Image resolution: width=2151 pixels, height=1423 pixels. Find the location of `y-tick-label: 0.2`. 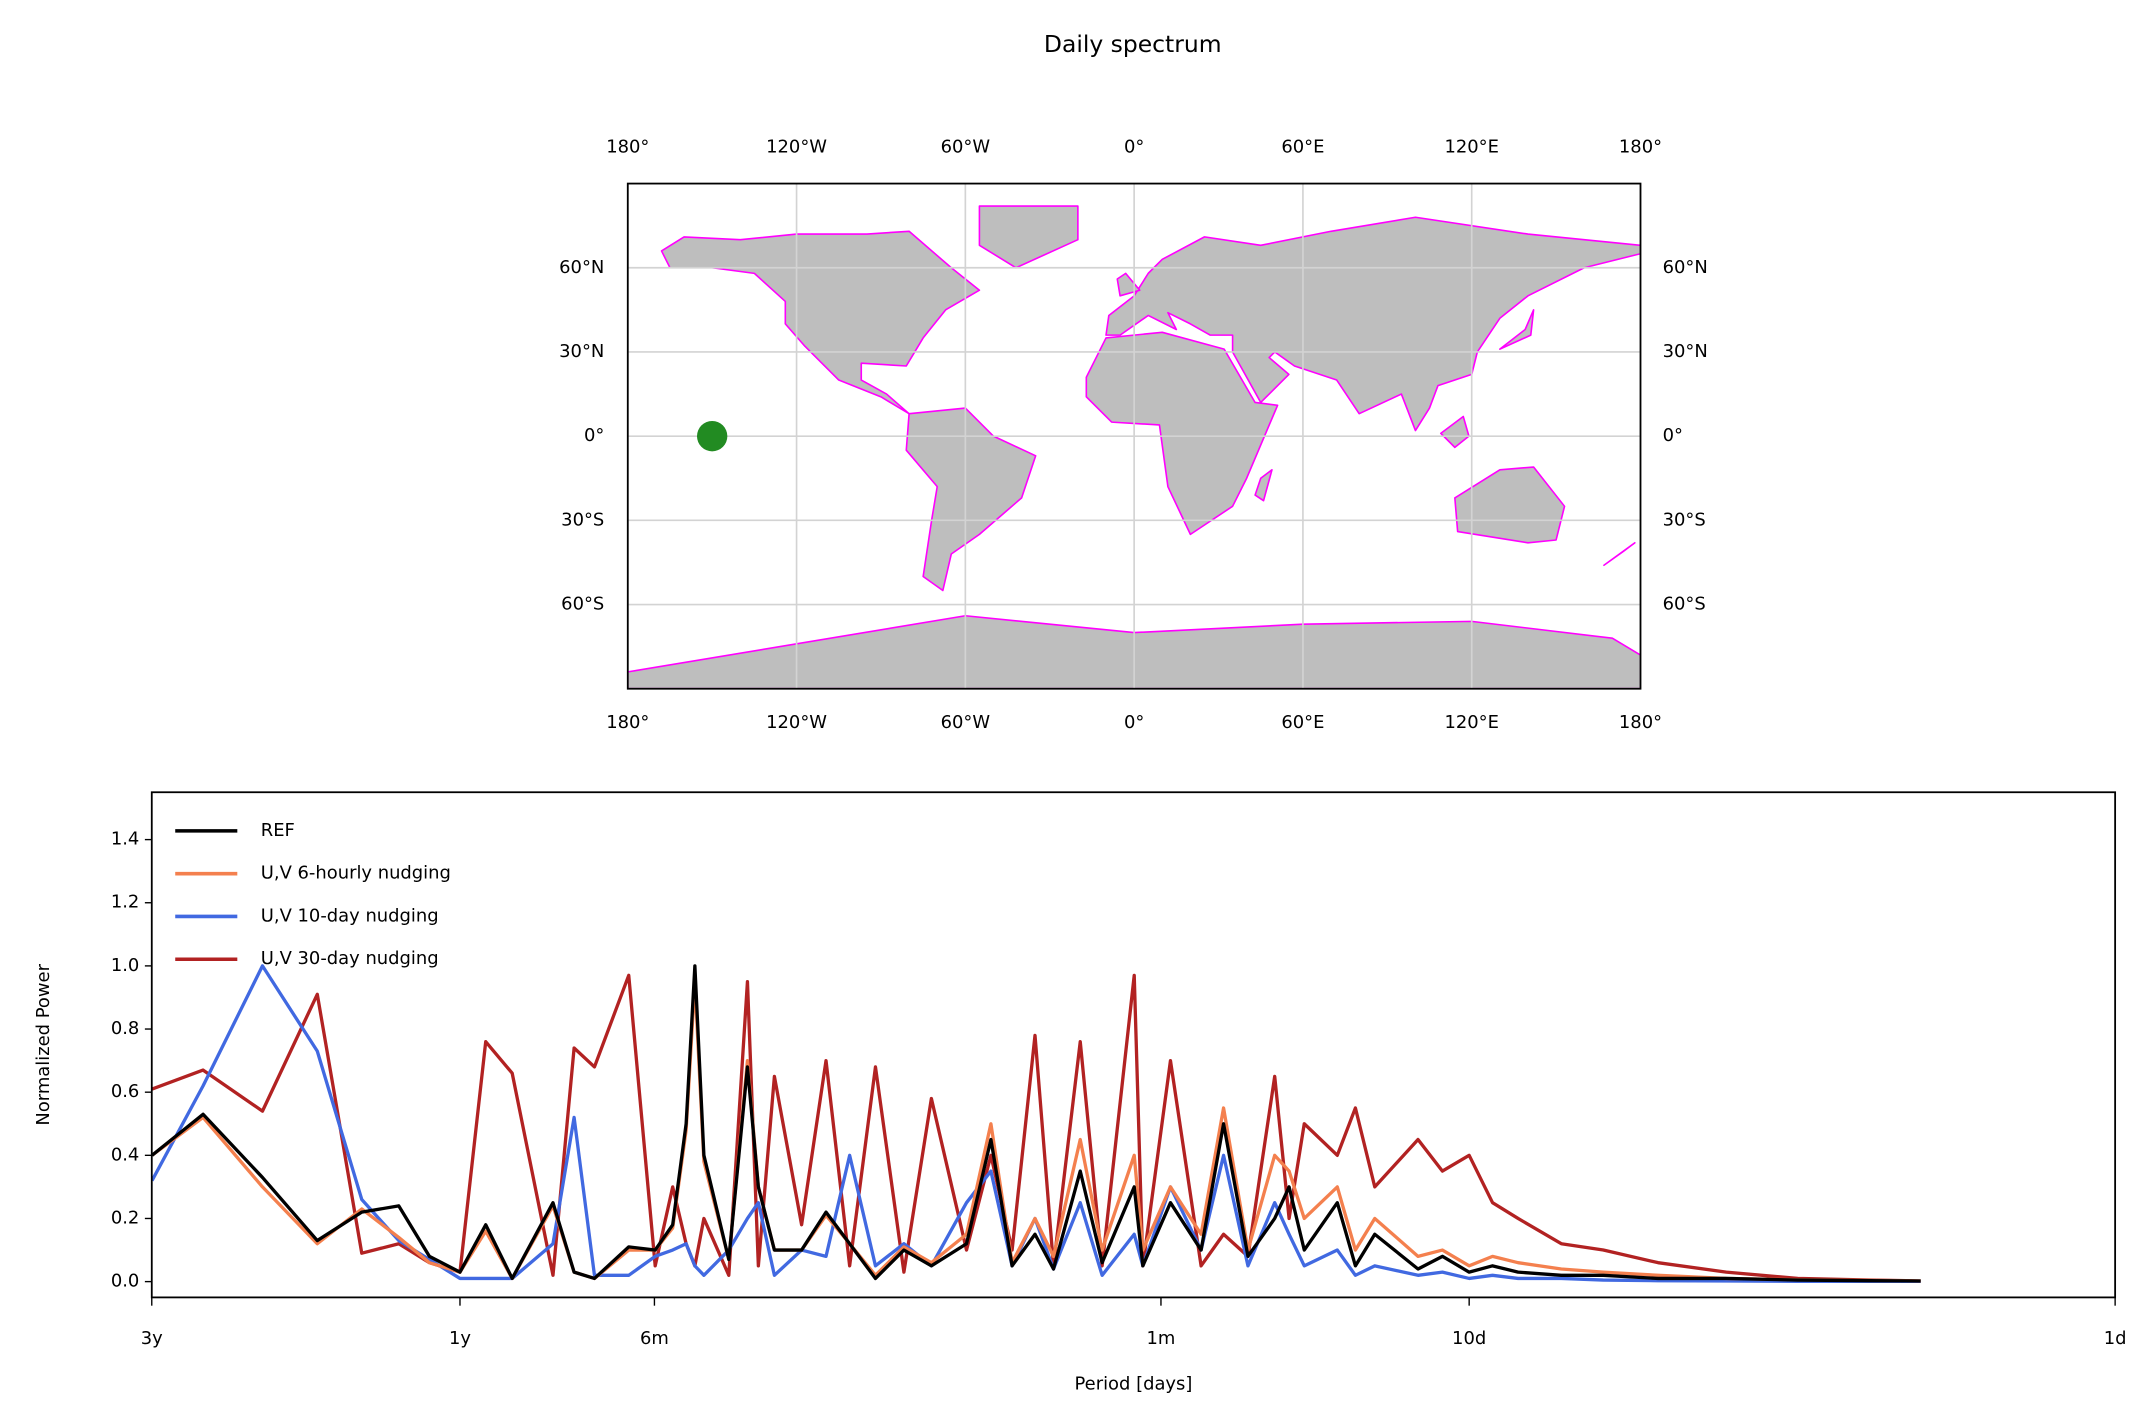

y-tick-label: 0.2 is located at coordinates (125, 1217).